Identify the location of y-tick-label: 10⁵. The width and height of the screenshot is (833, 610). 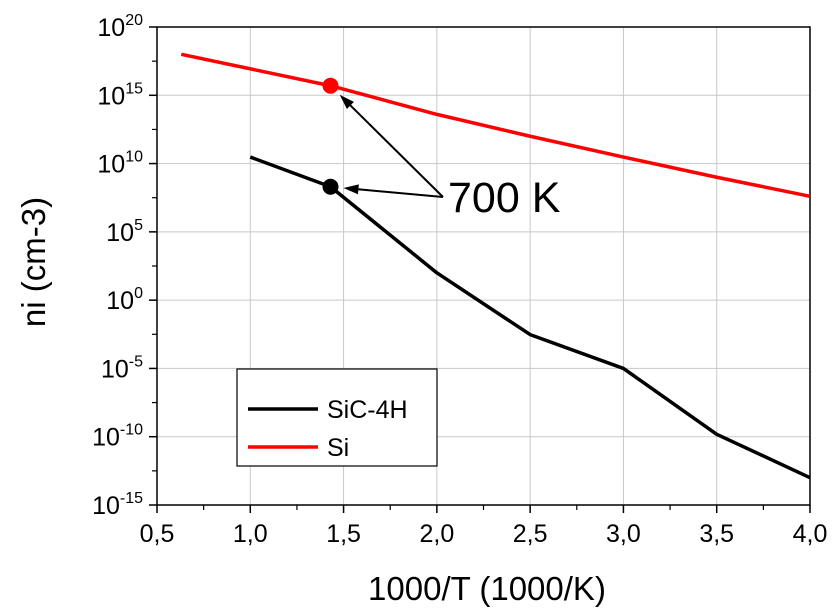
(124, 232).